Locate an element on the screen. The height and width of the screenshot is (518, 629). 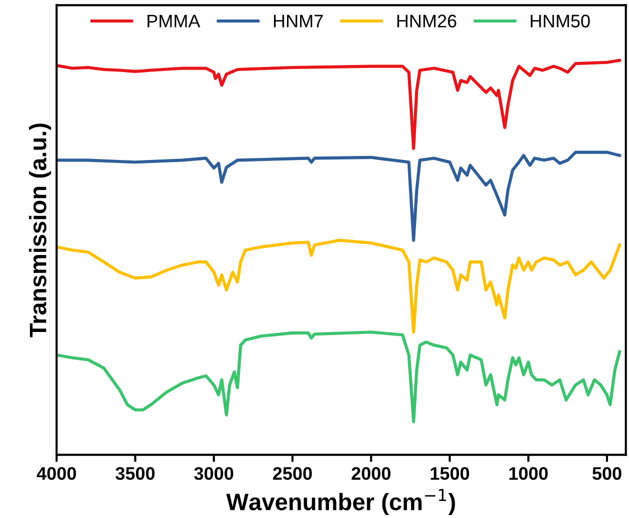
x-tick-label: 2500 is located at coordinates (292, 473).